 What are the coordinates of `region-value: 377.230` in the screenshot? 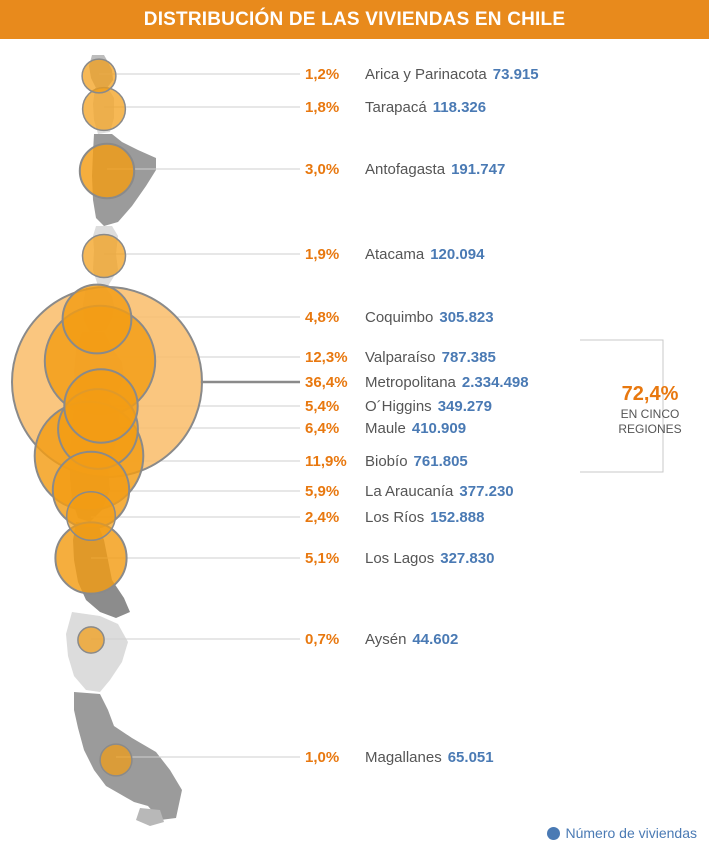 It's located at (486, 491).